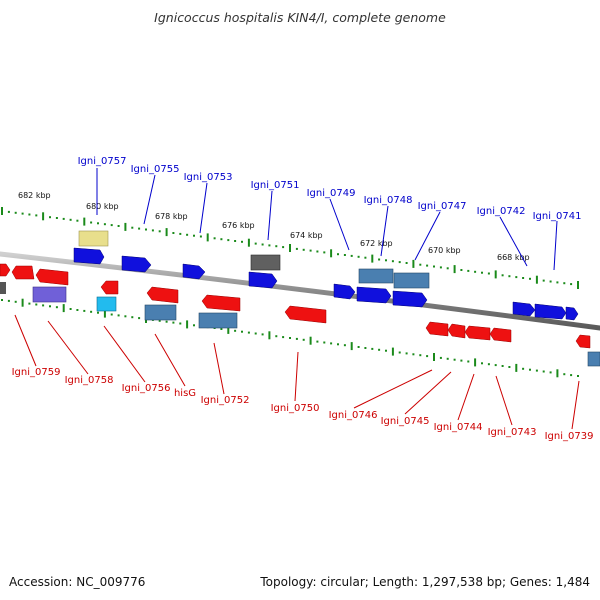 Image resolution: width=600 pixels, height=600 pixels. Describe the element at coordinates (569, 436) in the screenshot. I see `gene-label: Igni_0739` at that location.